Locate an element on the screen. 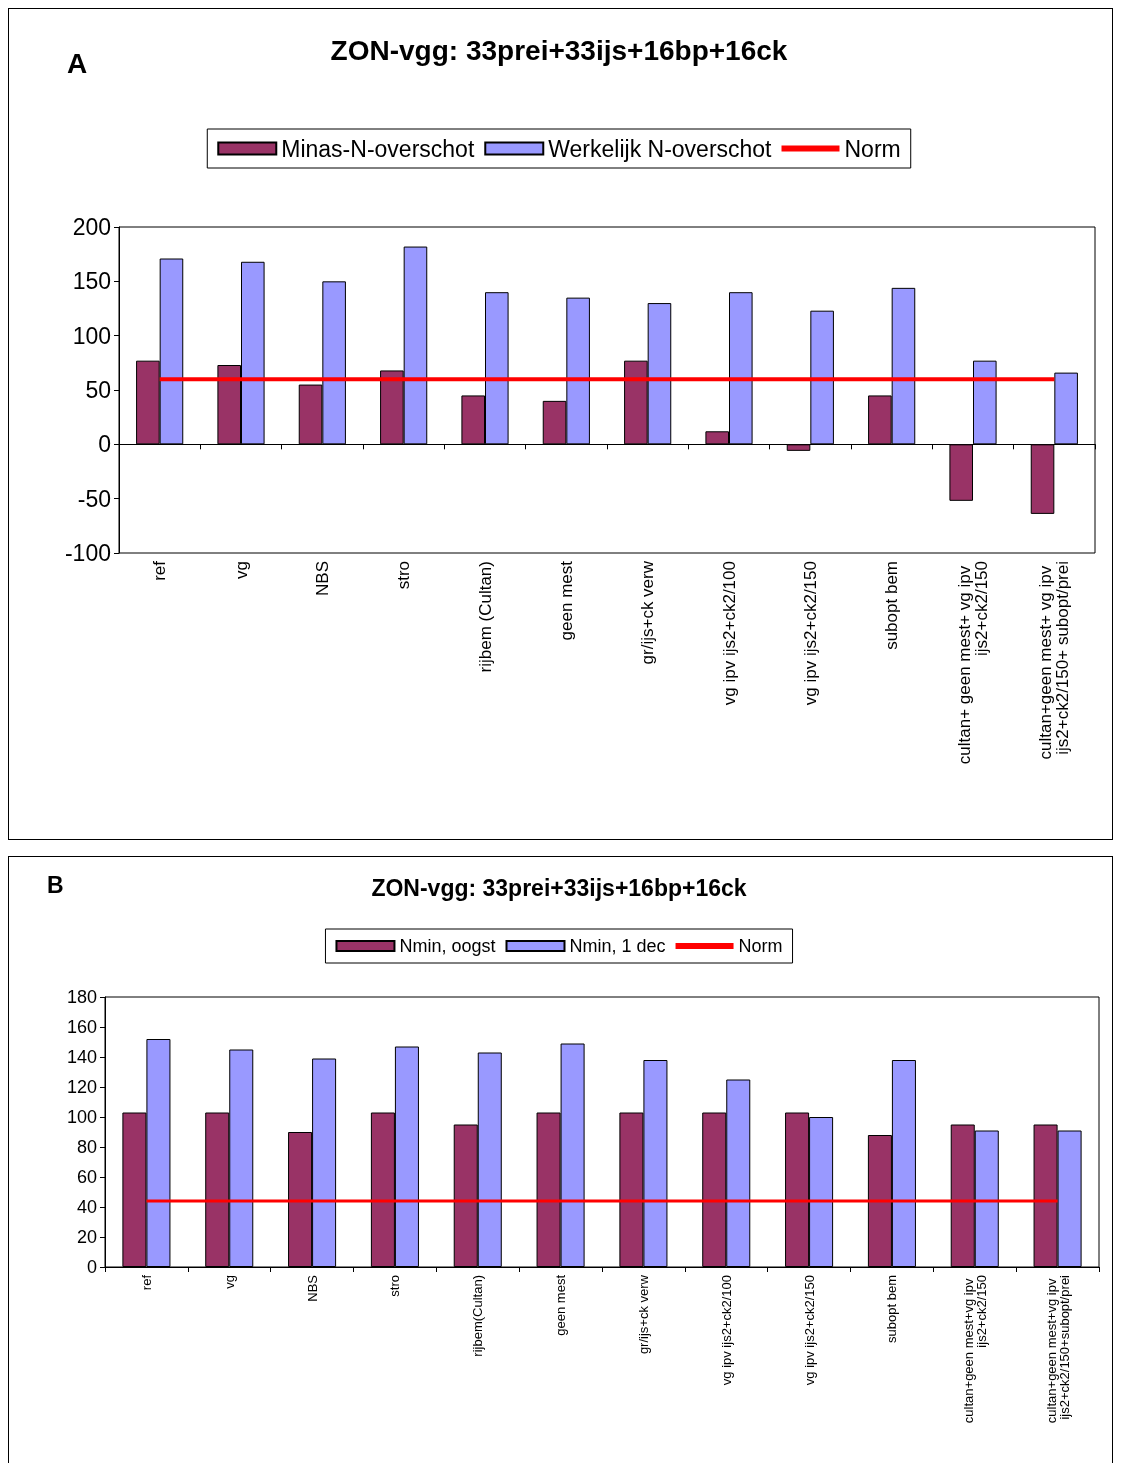 The image size is (1121, 1463). y-tick-label: -50 is located at coordinates (94, 498).